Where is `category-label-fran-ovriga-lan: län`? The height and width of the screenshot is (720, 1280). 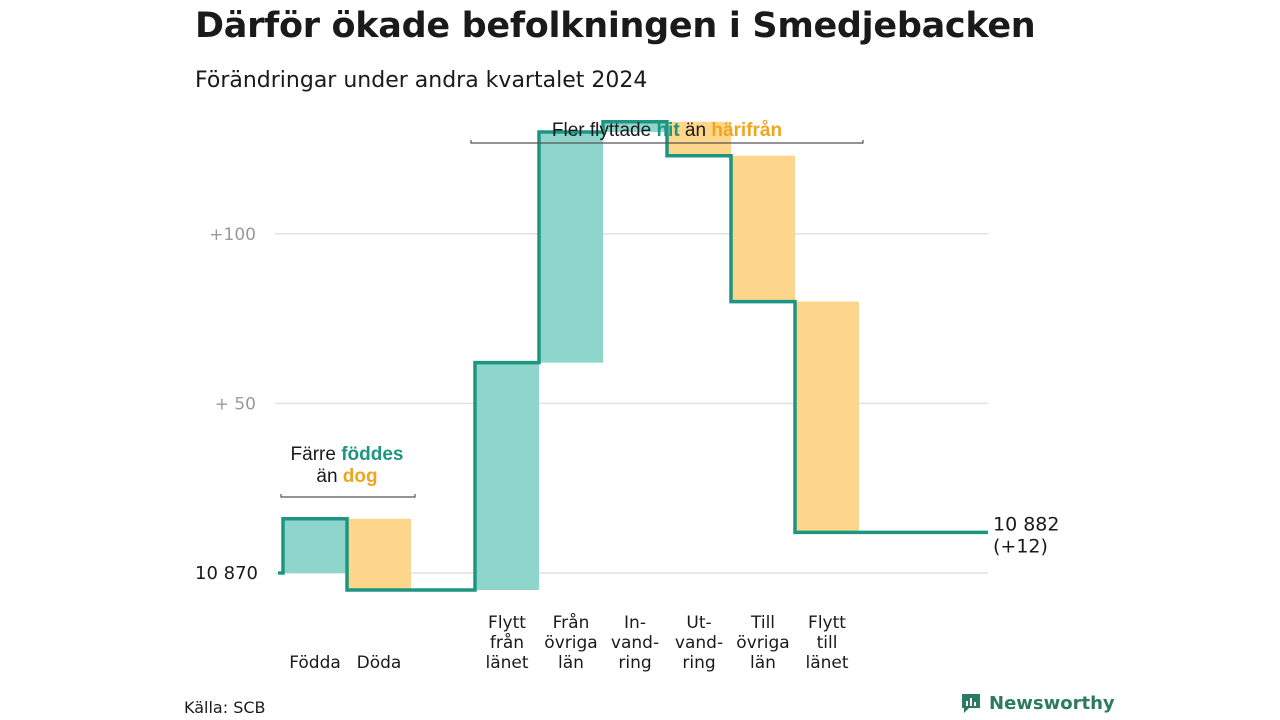
category-label-fran-ovriga-lan: län is located at coordinates (571, 663).